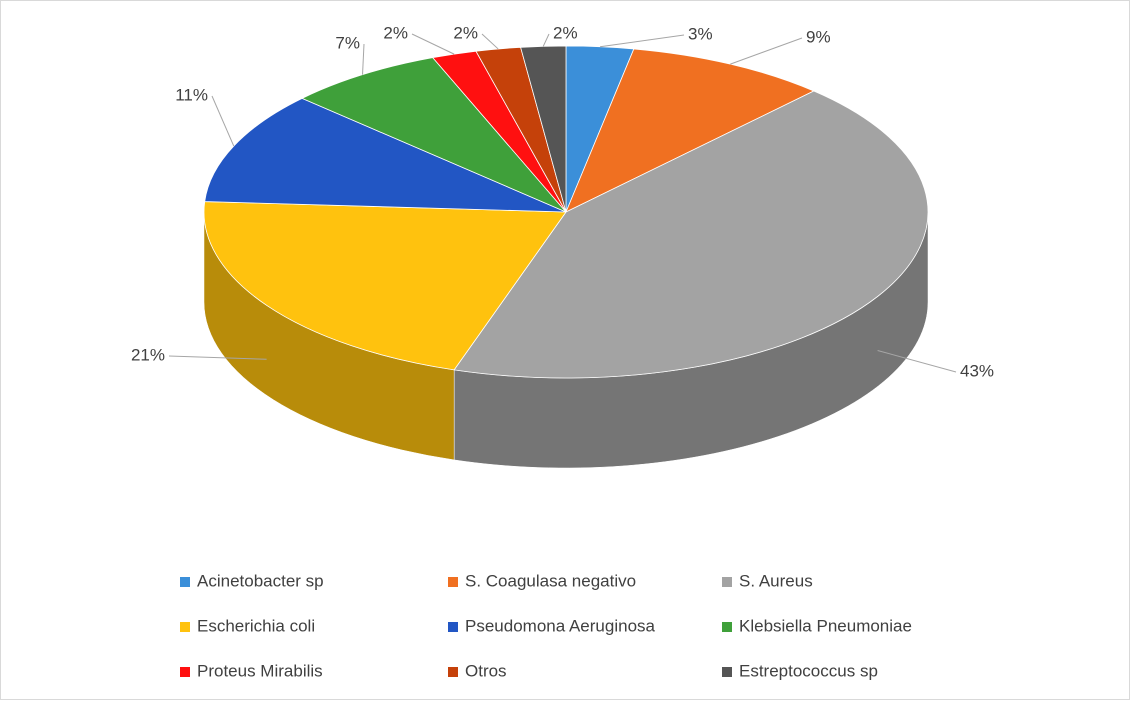 This screenshot has height=705, width=1130. What do you see at coordinates (486, 670) in the screenshot?
I see `legend-label: Otros` at bounding box center [486, 670].